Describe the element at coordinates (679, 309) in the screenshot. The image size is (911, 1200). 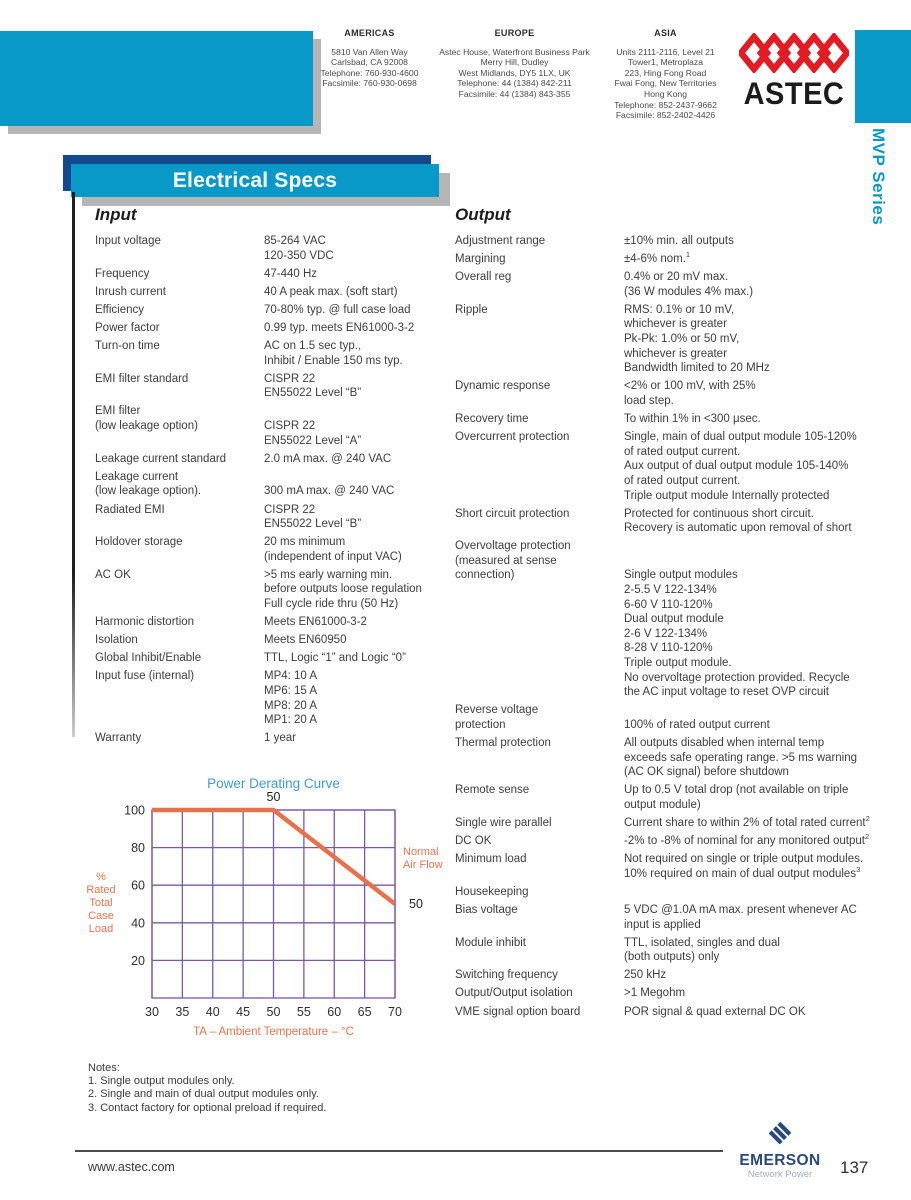
I see `spec-value-line: RMS: 0.1% or 10 mV,` at that location.